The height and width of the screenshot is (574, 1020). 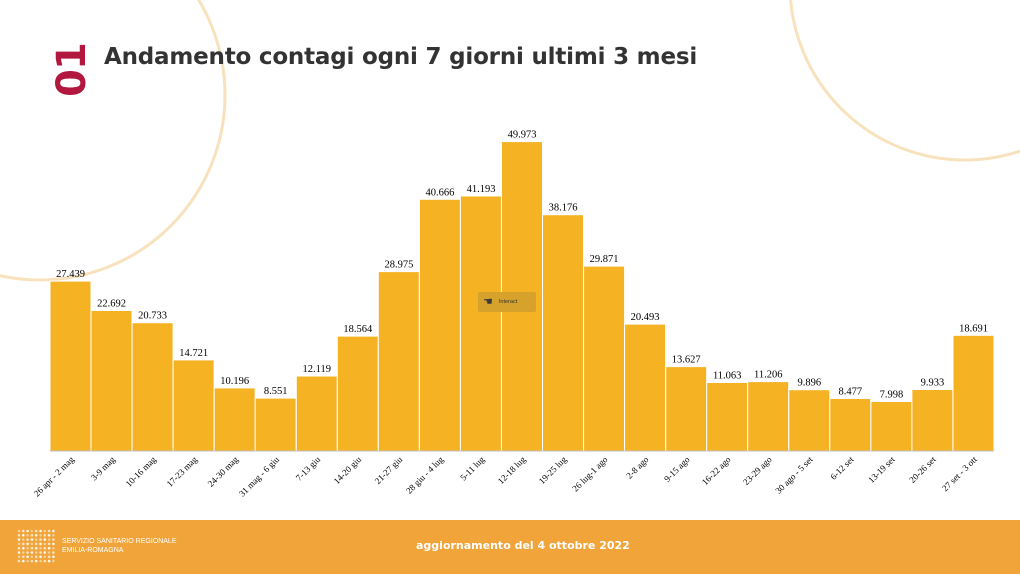 I want to click on x-tick-label-19: 6-12 set, so click(x=842, y=468).